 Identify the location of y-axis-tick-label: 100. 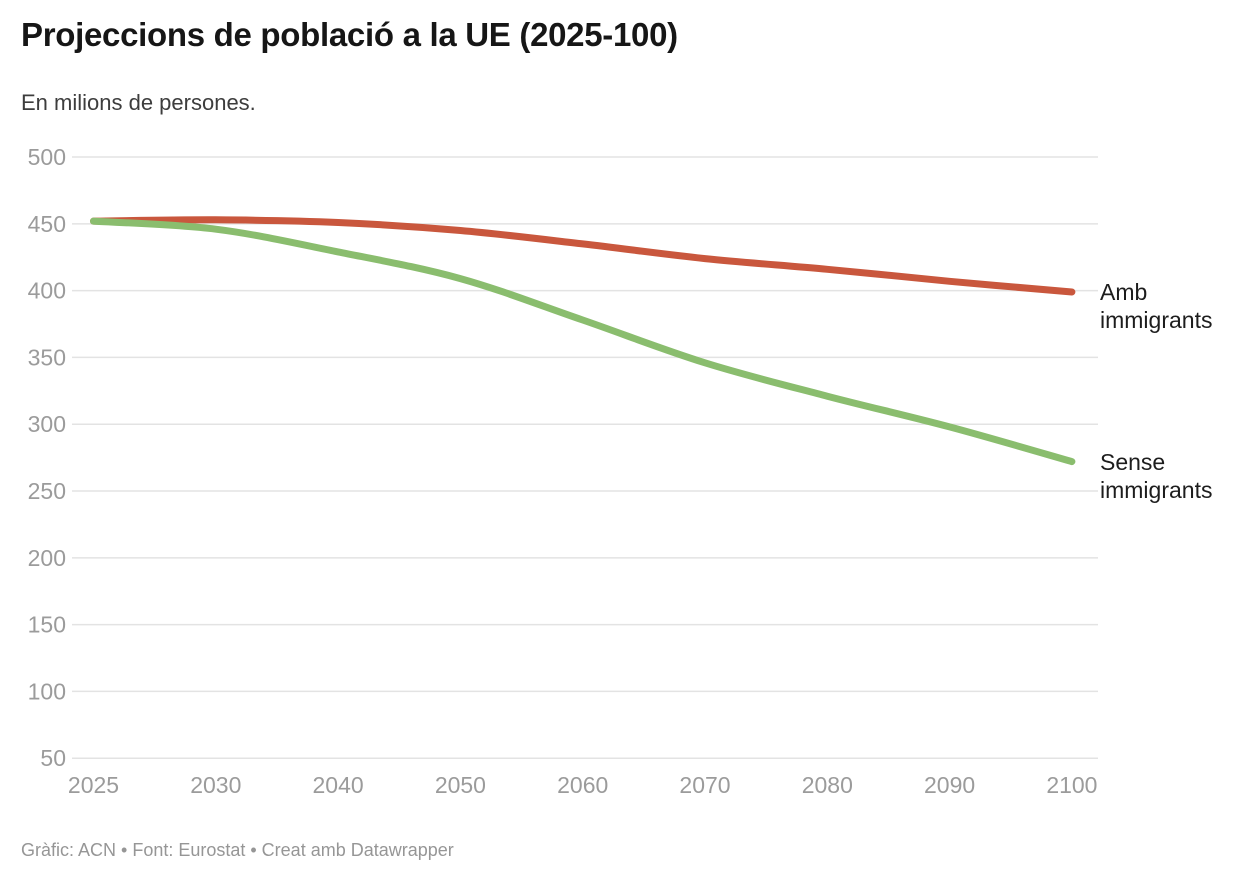
(47, 691).